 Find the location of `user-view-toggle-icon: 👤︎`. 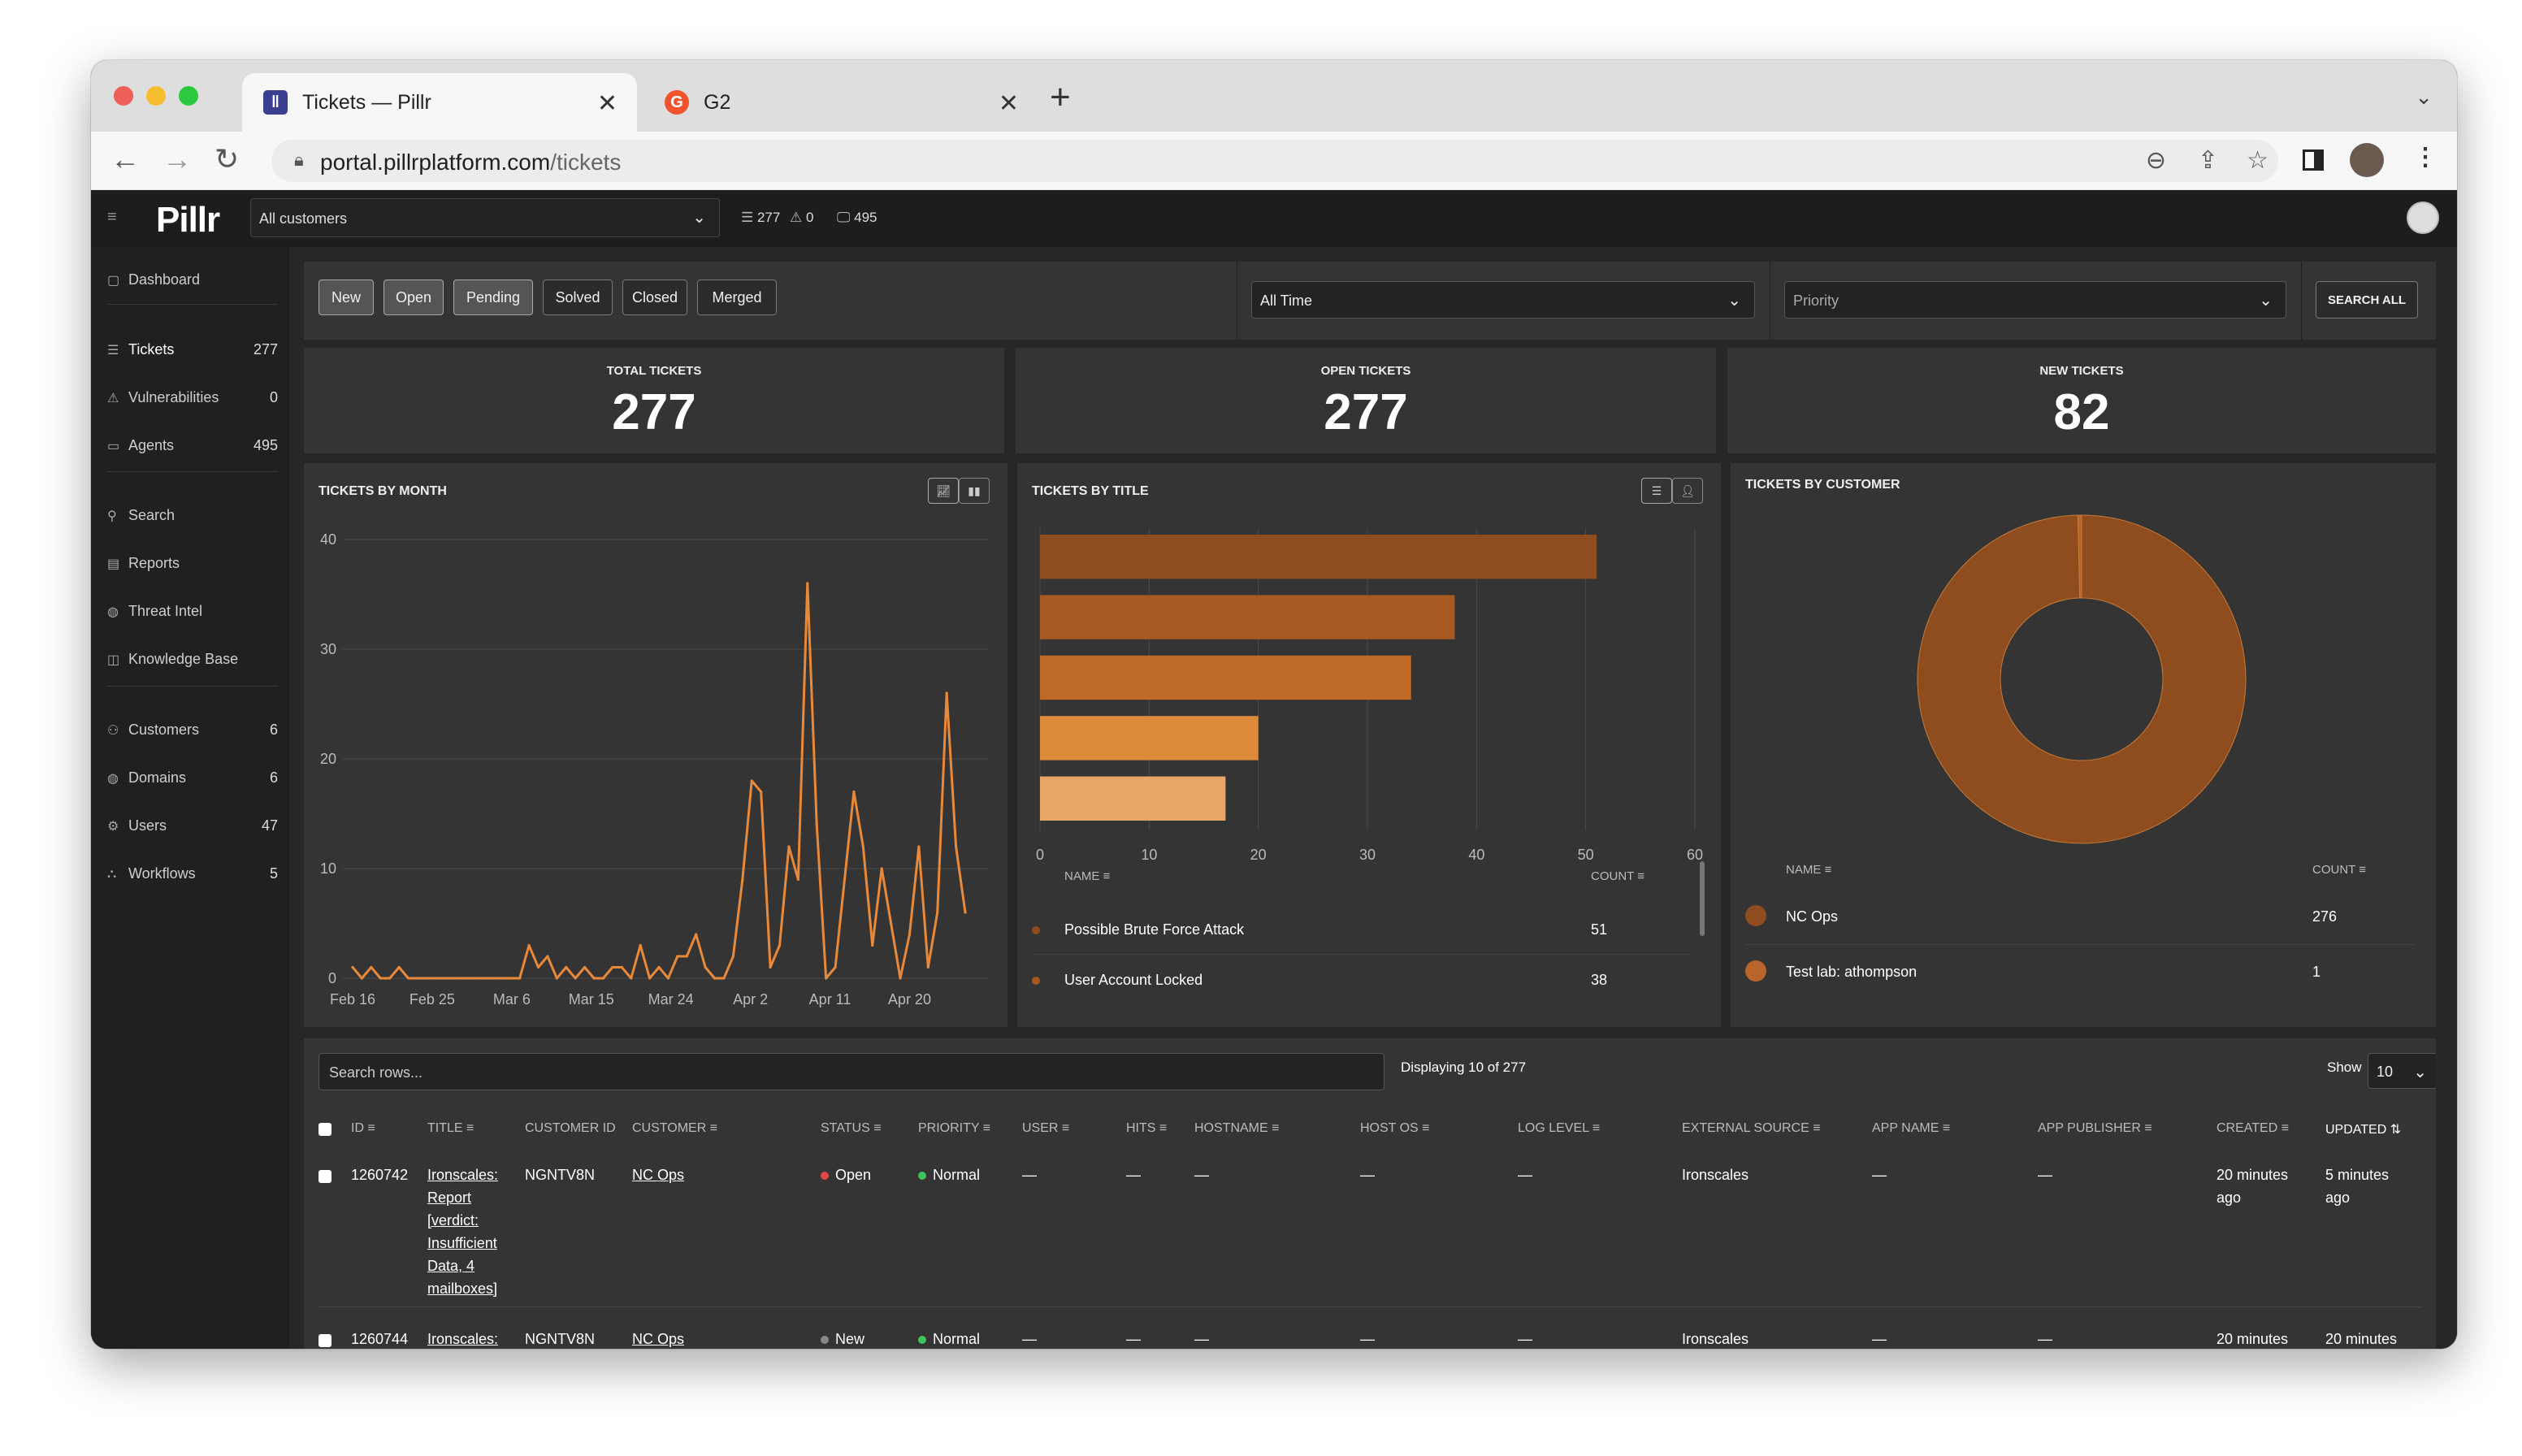

user-view-toggle-icon: 👤︎ is located at coordinates (1688, 491).